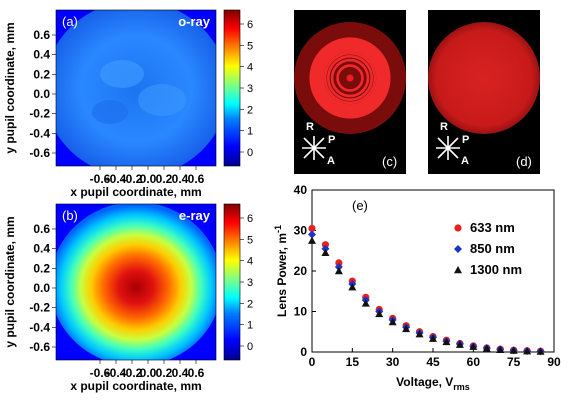 This screenshot has height=410, width=575. Describe the element at coordinates (135, 386) in the screenshot. I see `map-b-xlabel: x pupil coordinate, mm` at that location.